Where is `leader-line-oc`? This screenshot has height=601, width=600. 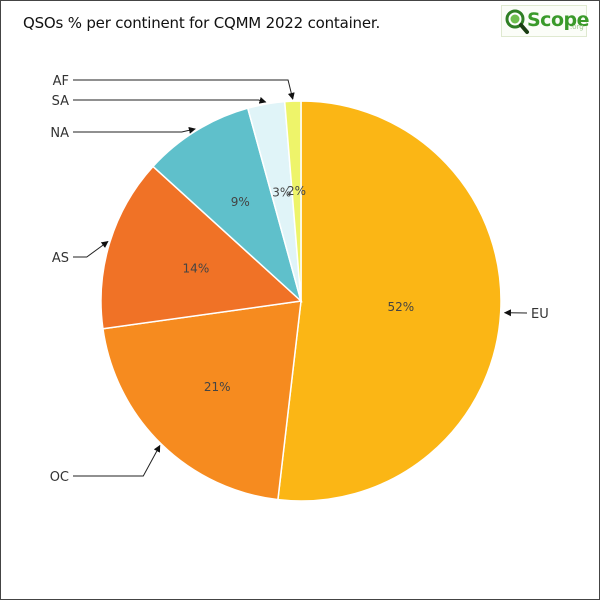 leader-line-oc is located at coordinates (116, 461).